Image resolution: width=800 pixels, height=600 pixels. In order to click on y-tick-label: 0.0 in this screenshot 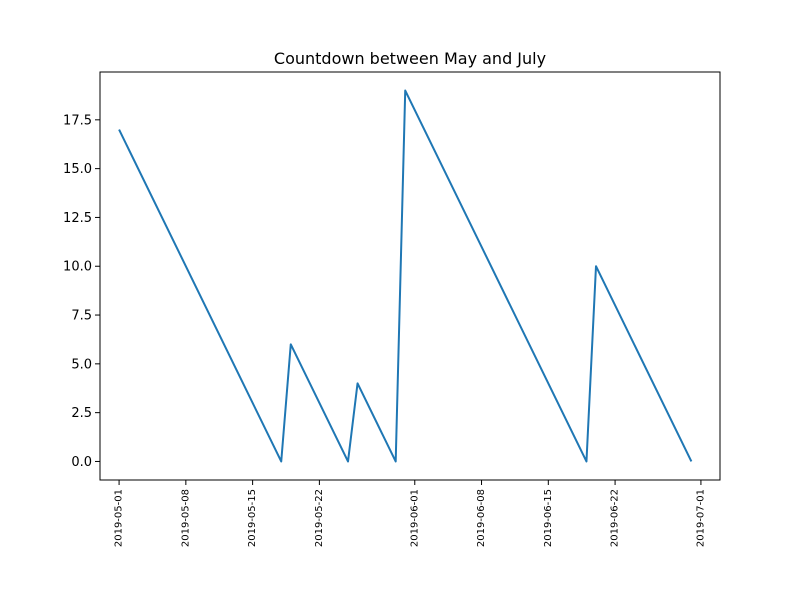, I will do `click(81, 462)`.